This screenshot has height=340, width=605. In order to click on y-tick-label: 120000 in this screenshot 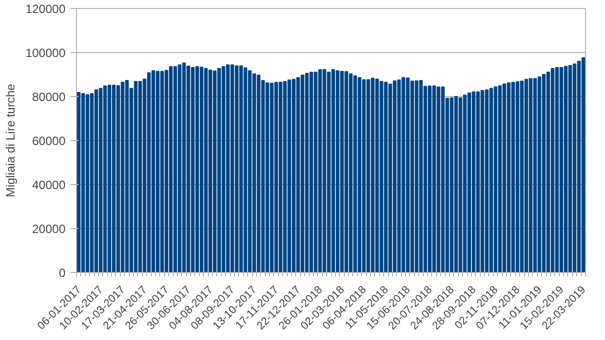, I will do `click(45, 9)`.